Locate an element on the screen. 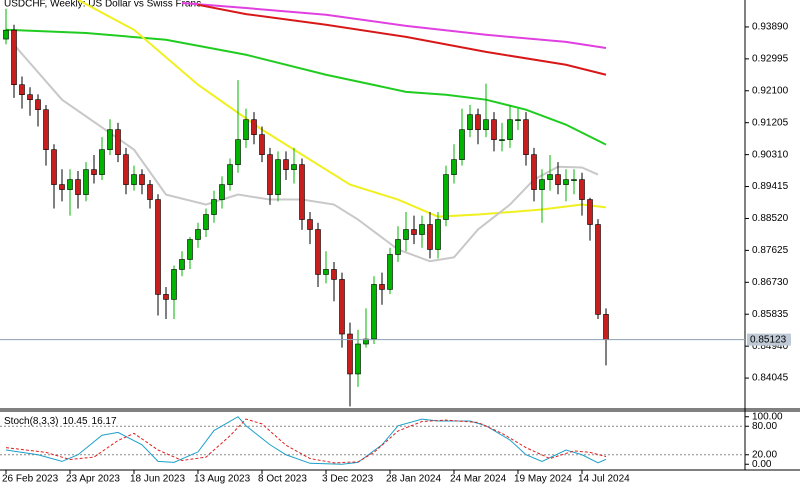 The width and height of the screenshot is (800, 485). x-tick-label: 24 Mar 2024 is located at coordinates (478, 479).